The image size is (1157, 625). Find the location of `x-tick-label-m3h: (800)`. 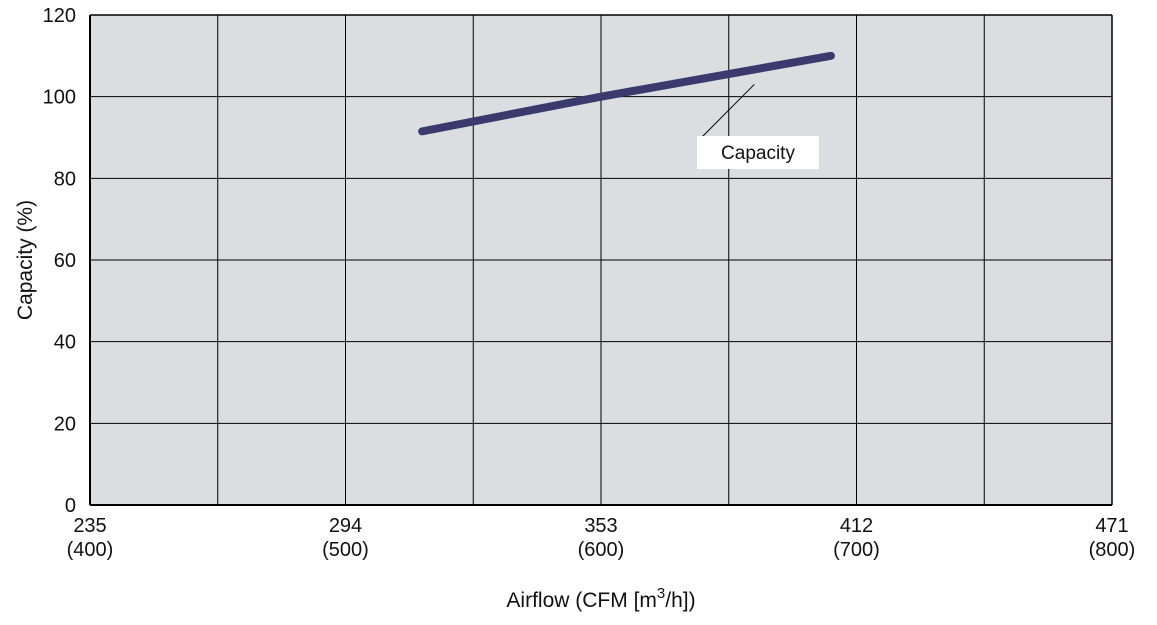

x-tick-label-m3h: (800) is located at coordinates (1112, 550).